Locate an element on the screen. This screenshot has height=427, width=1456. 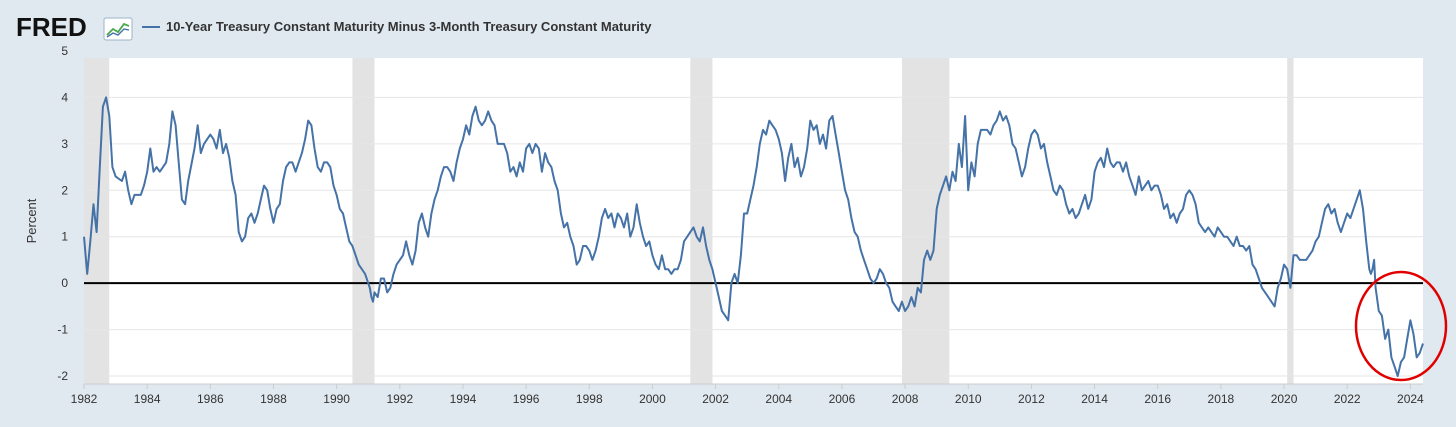
x-tick-label: 2002 is located at coordinates (715, 399).